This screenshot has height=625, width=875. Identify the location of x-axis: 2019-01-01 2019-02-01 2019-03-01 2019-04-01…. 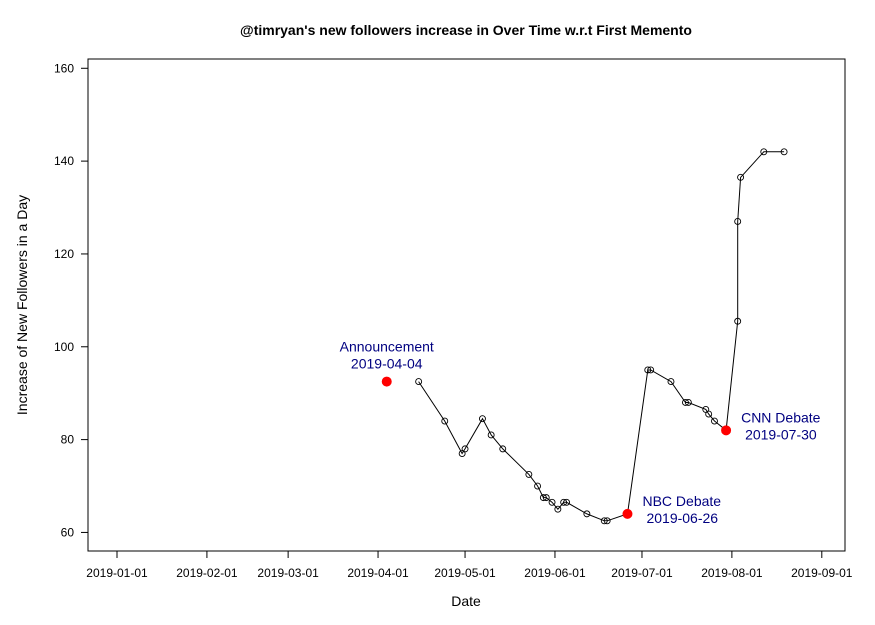
(469, 565).